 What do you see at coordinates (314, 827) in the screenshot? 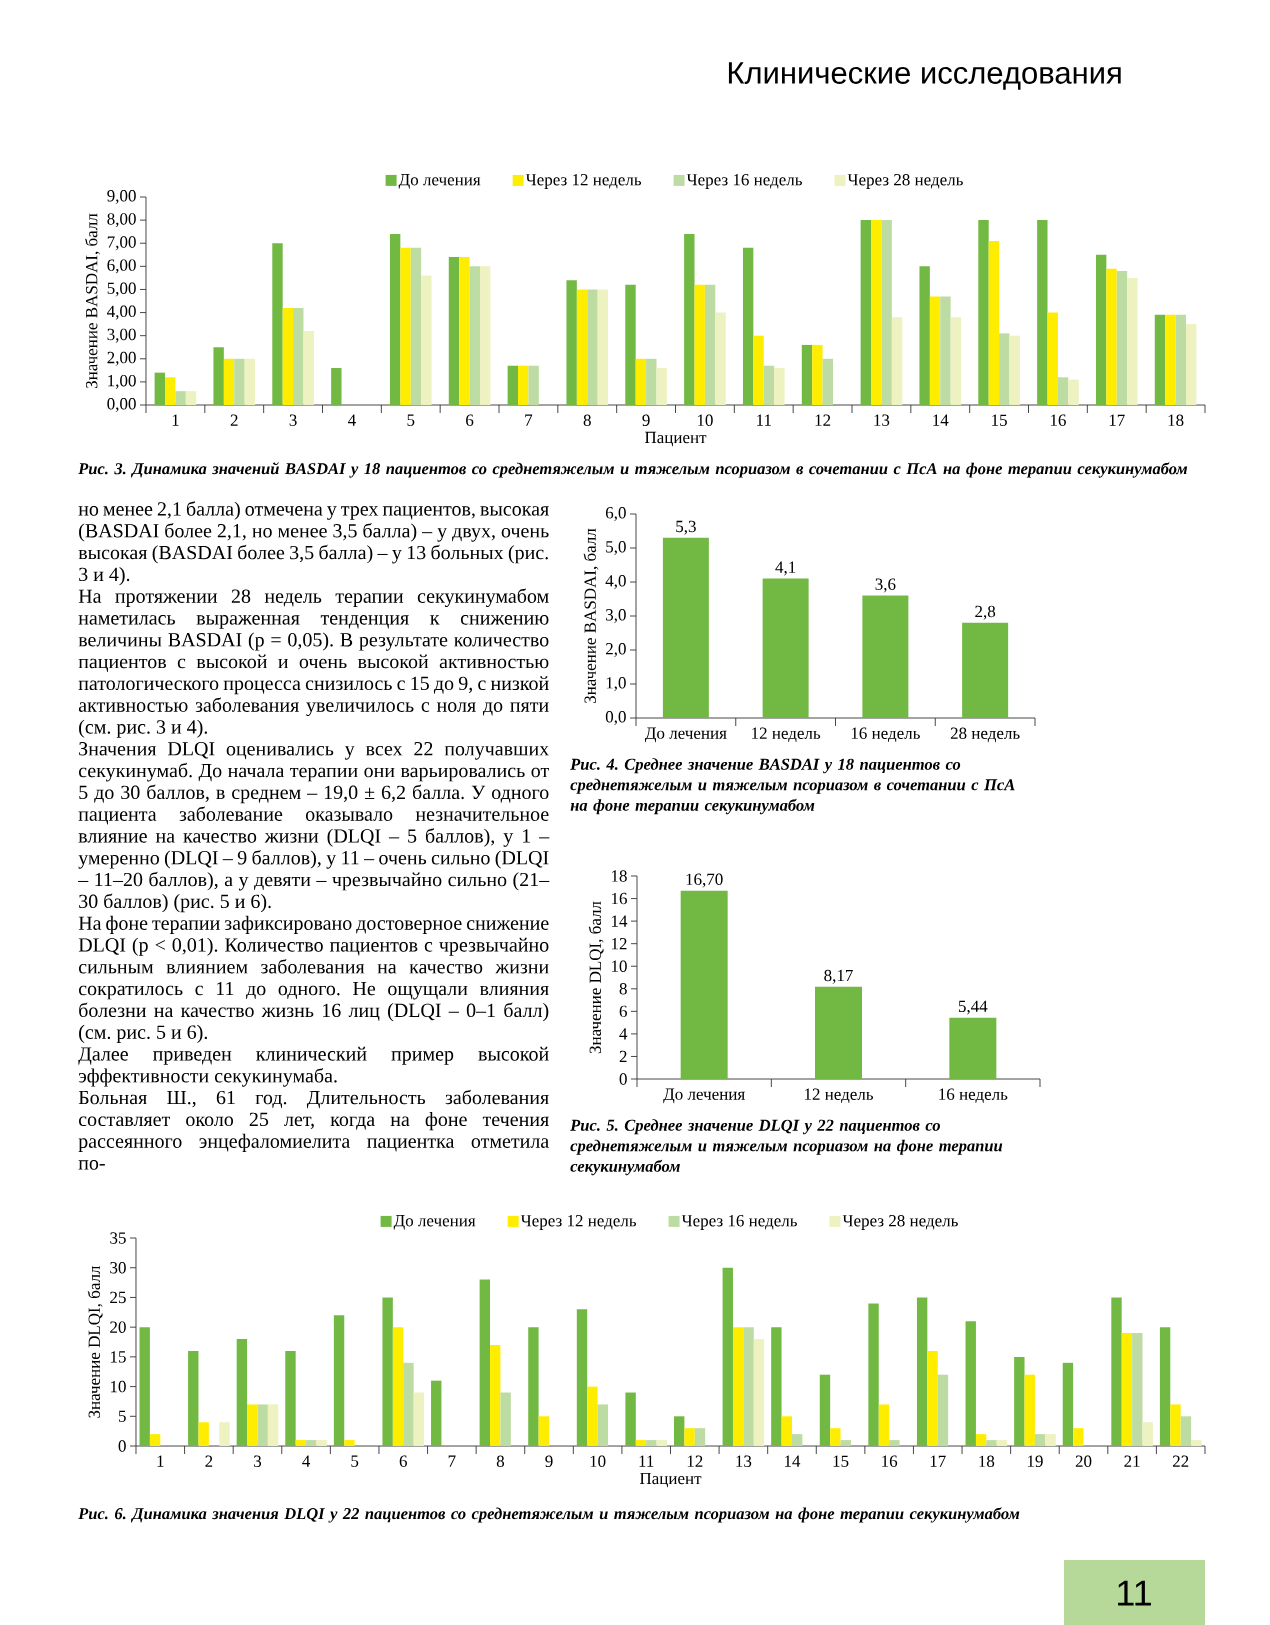
I see `text: Значения DLQI оценивались у всех 22 получавших секукинумаб. До начала терапии они варьировались от 5 до 30 баллов, в среднем – 19,0 ± 6,2 балла. У одного пациента заболевание оказывало незначительное влияние на качество жизни (DLQI – 5 баллов), у 1 – умеренно (DLQI – 9 баллов), у 11 – очень сильно (DLQI – 11–20 баллов), а у девяти – чрезвычайно сильно (21–30 баллов) (рис. 5 и 6).` at bounding box center [314, 827].